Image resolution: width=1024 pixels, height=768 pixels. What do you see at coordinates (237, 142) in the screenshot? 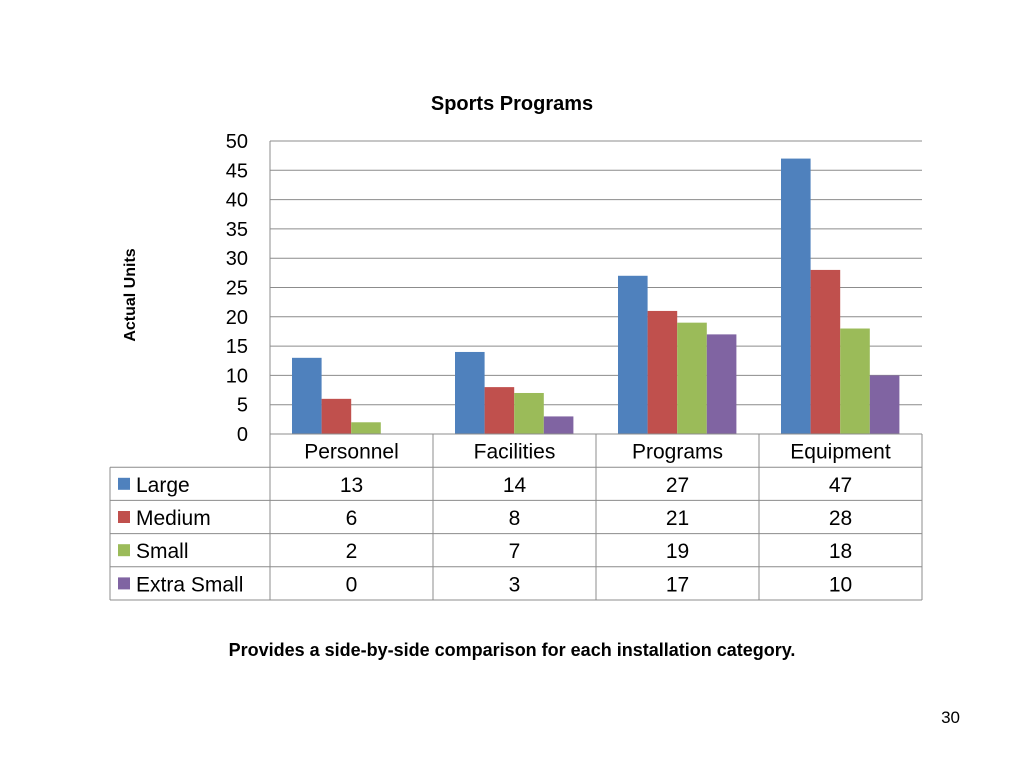
I see `y-tick-label: 50` at bounding box center [237, 142].